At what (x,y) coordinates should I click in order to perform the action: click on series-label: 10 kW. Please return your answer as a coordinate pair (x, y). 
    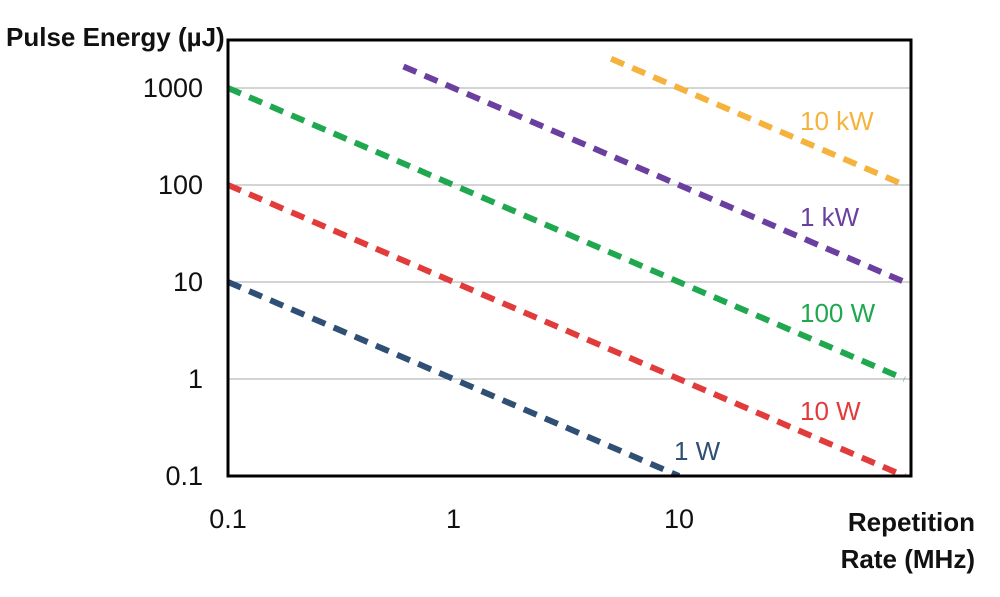
    Looking at the image, I should click on (837, 121).